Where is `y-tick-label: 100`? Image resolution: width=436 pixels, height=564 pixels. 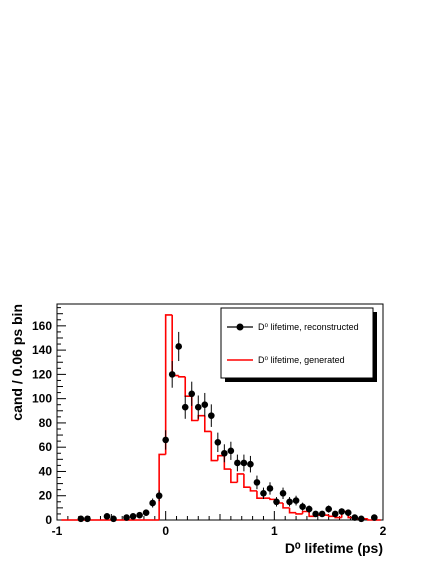 y-tick-label: 100 is located at coordinates (42, 399).